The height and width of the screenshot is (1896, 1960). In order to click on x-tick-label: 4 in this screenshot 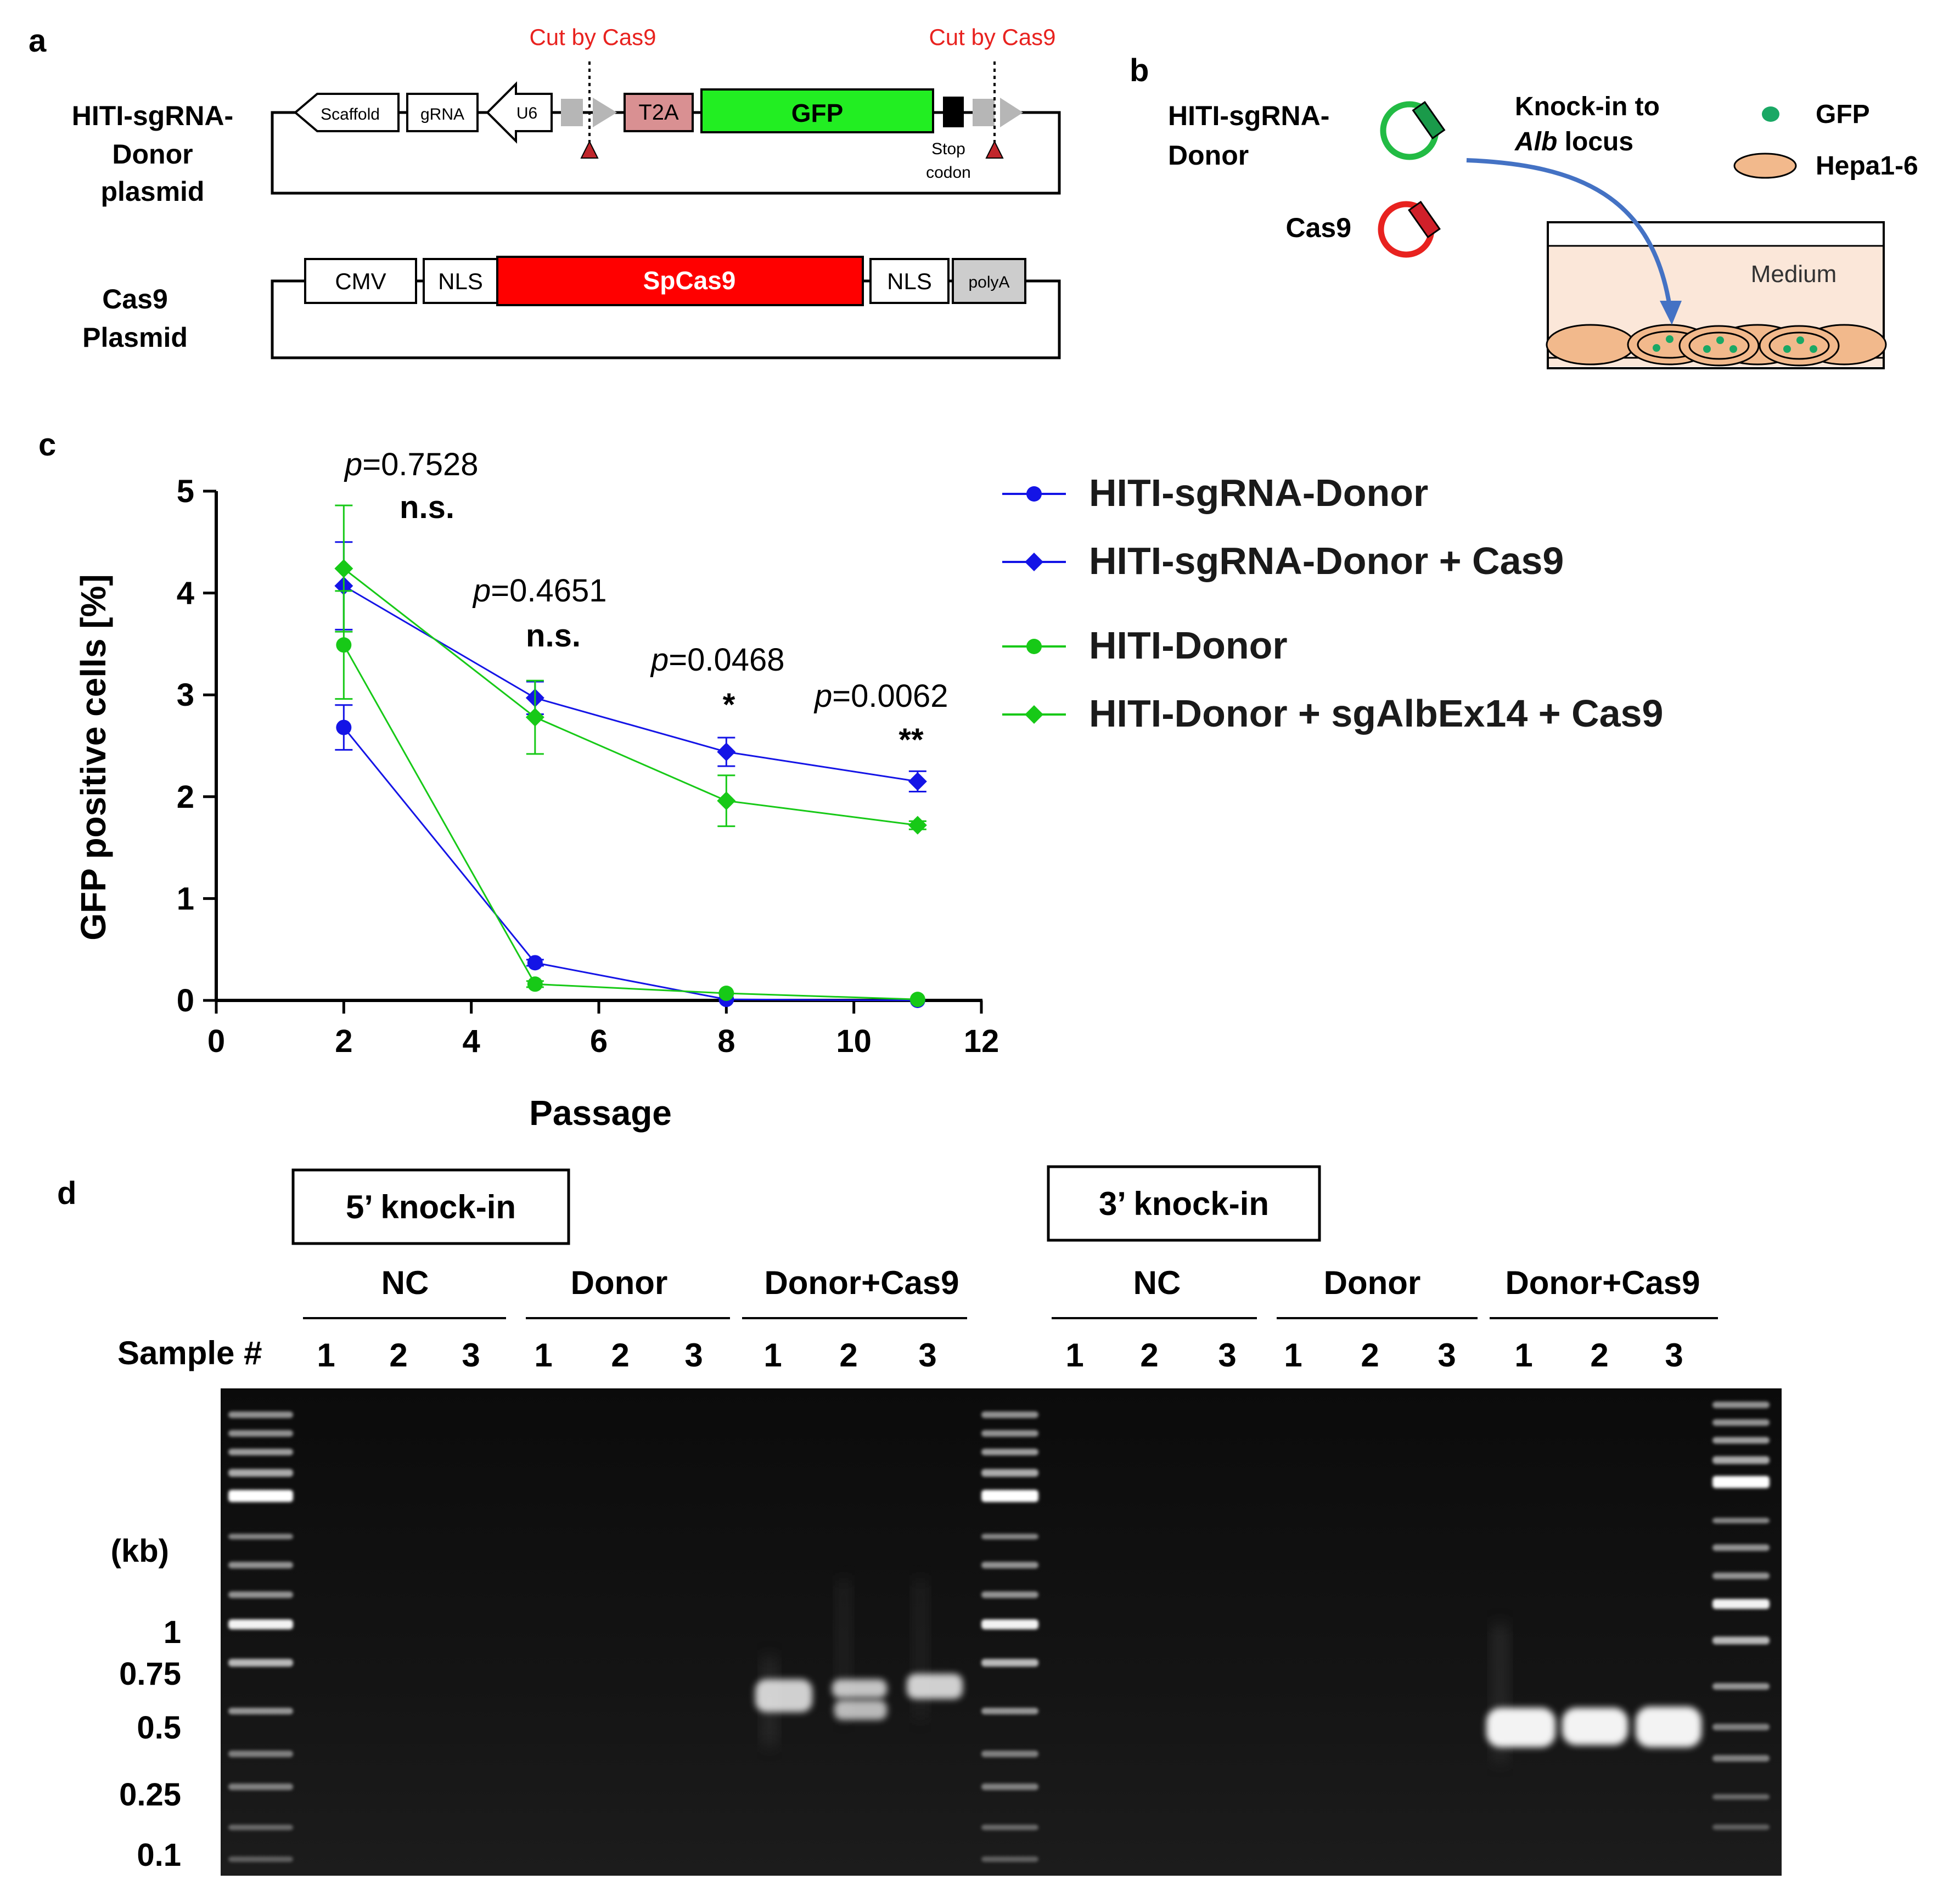, I will do `click(471, 1041)`.